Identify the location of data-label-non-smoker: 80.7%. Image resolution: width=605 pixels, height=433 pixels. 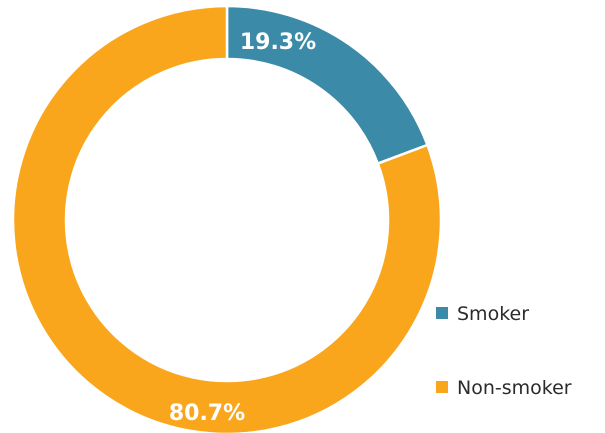
(207, 413).